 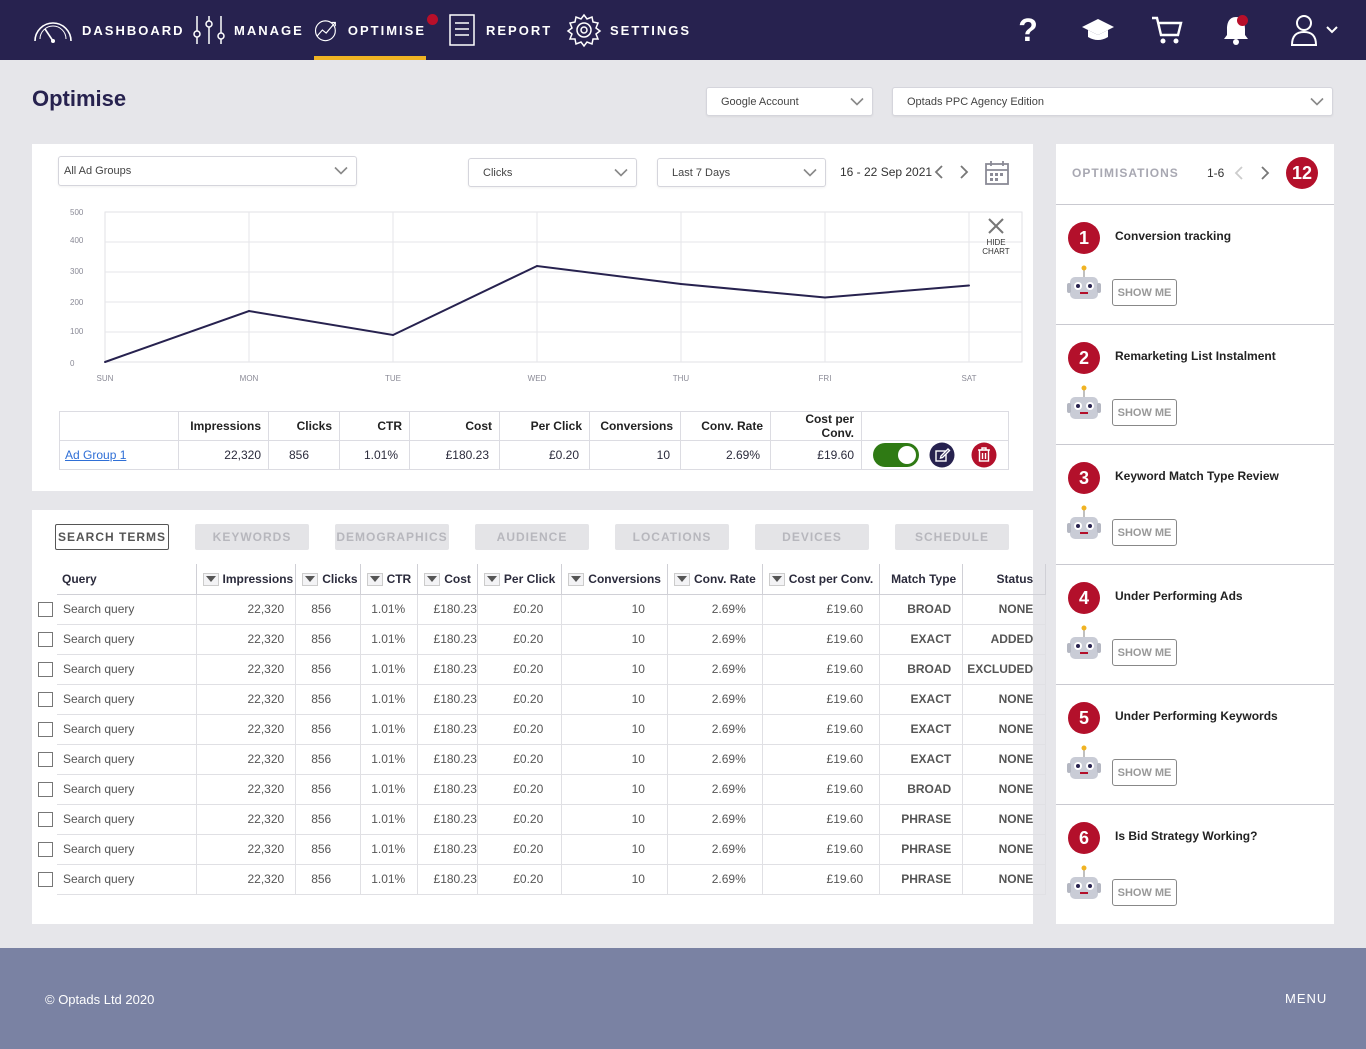 What do you see at coordinates (389, 579) in the screenshot?
I see `col-ctr: CTR` at bounding box center [389, 579].